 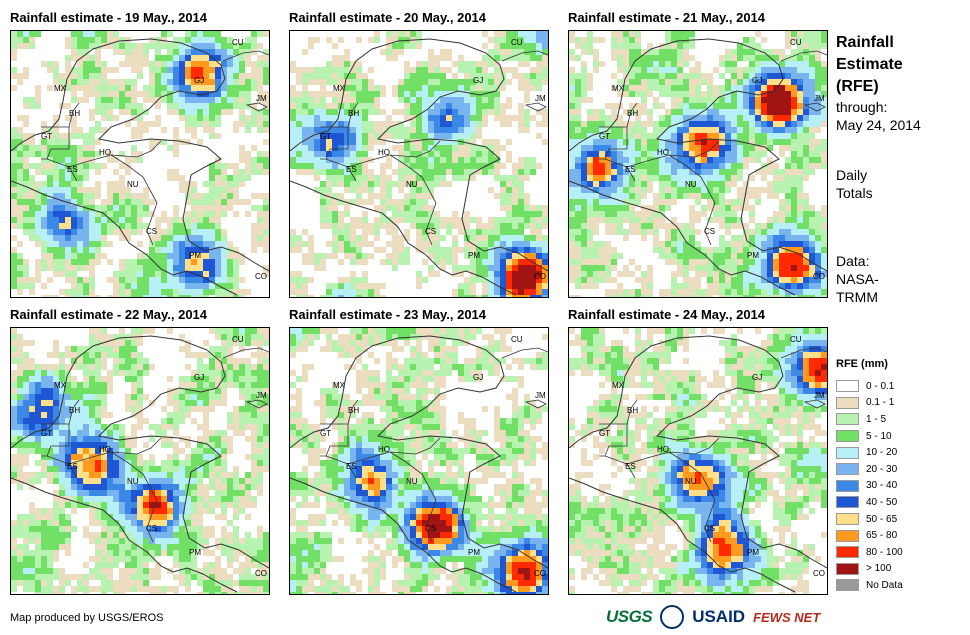 What do you see at coordinates (667, 314) in the screenshot?
I see `panel-title: Rainfall estimate - 24 May., 2014` at bounding box center [667, 314].